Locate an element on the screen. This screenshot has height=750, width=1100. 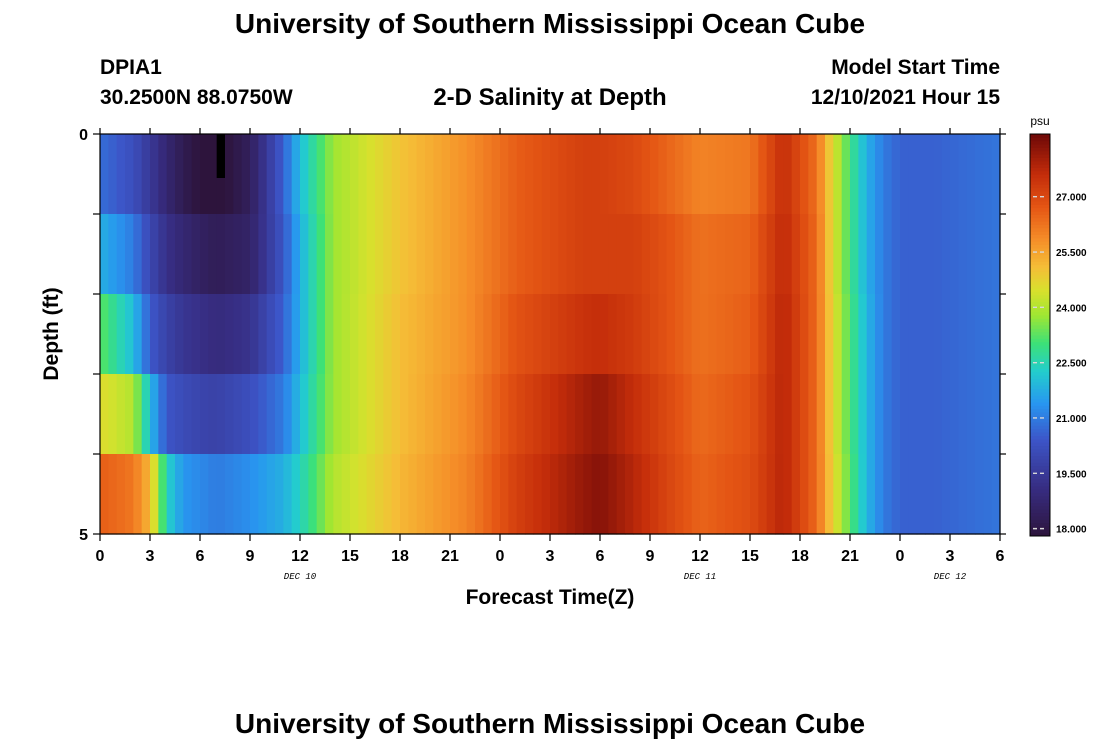
date-label: DEC 11 is located at coordinates (700, 577).